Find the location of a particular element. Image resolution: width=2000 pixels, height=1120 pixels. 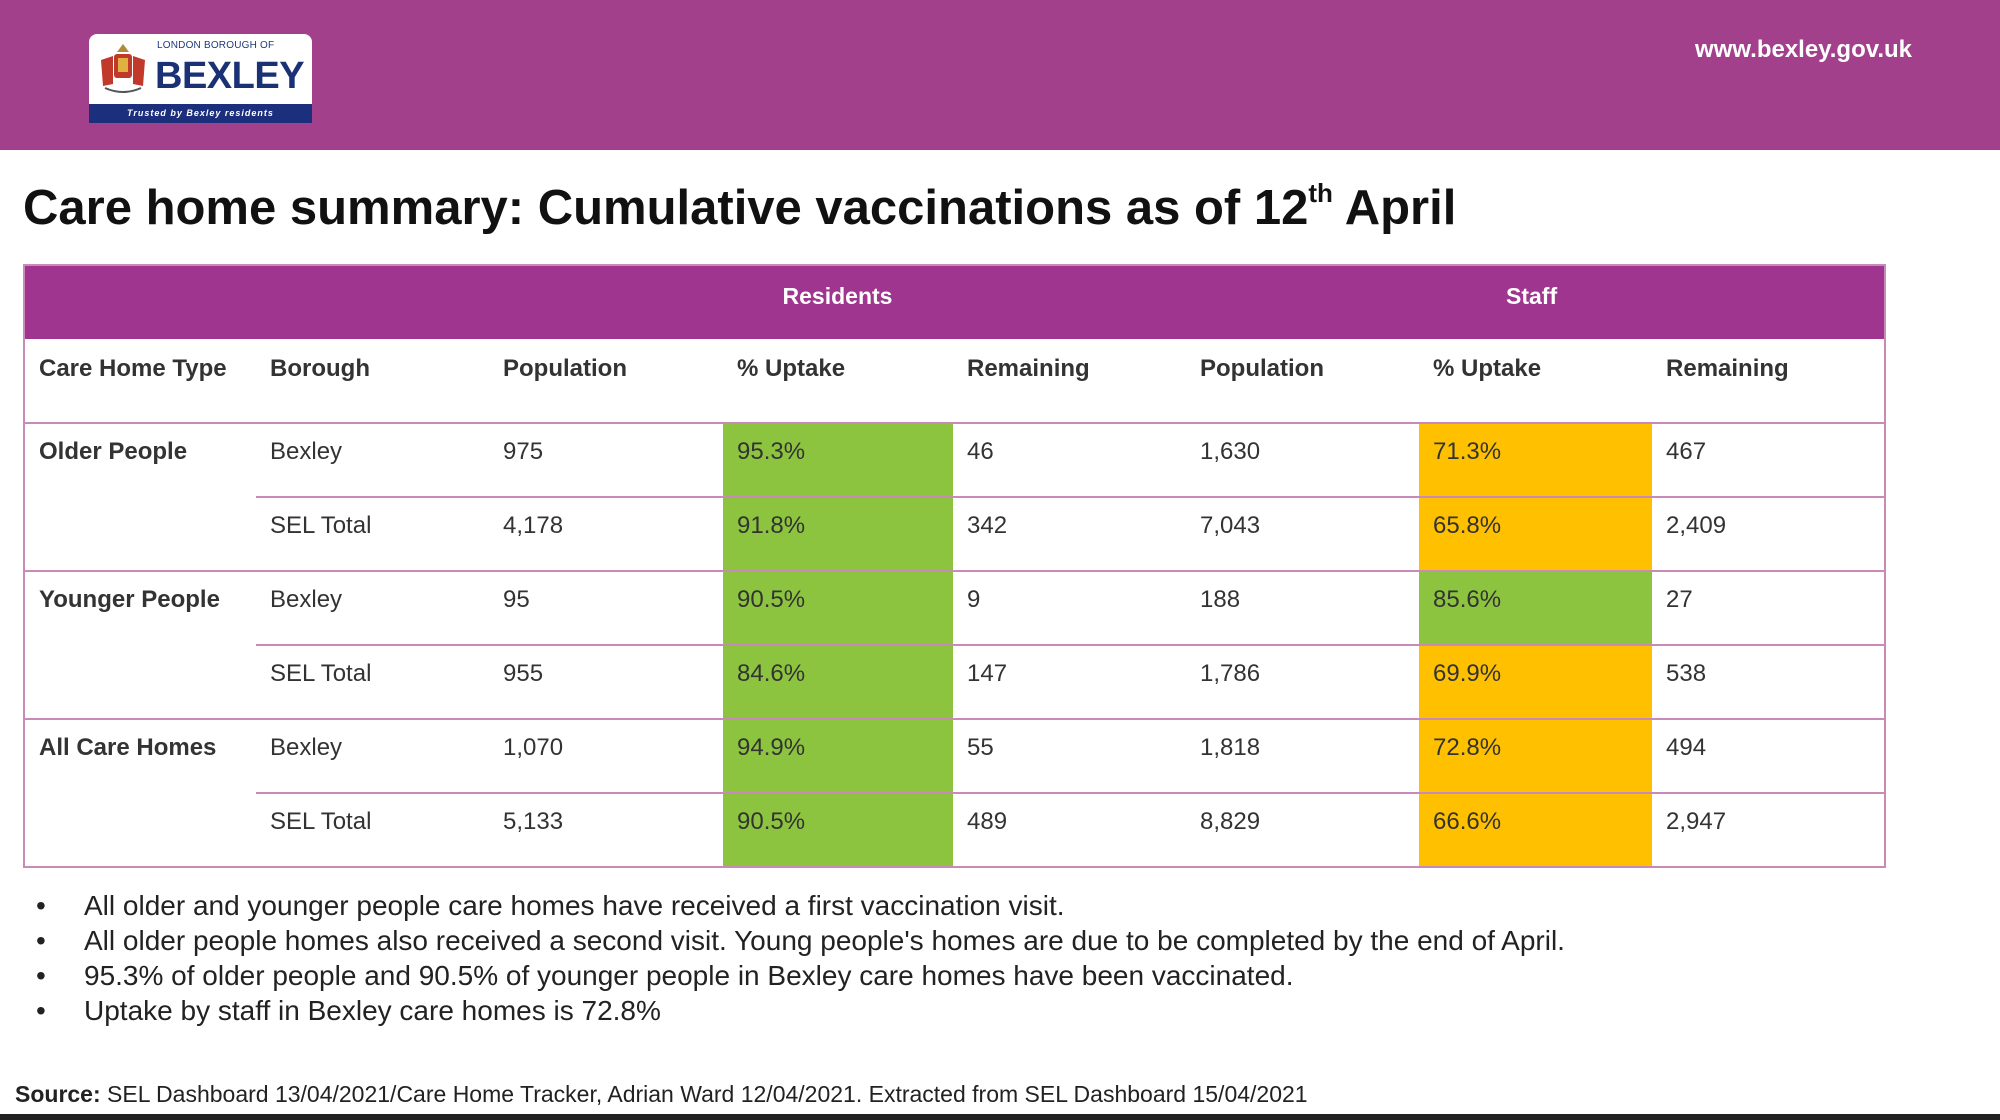

logo-name: BEXLEY is located at coordinates (230, 76).